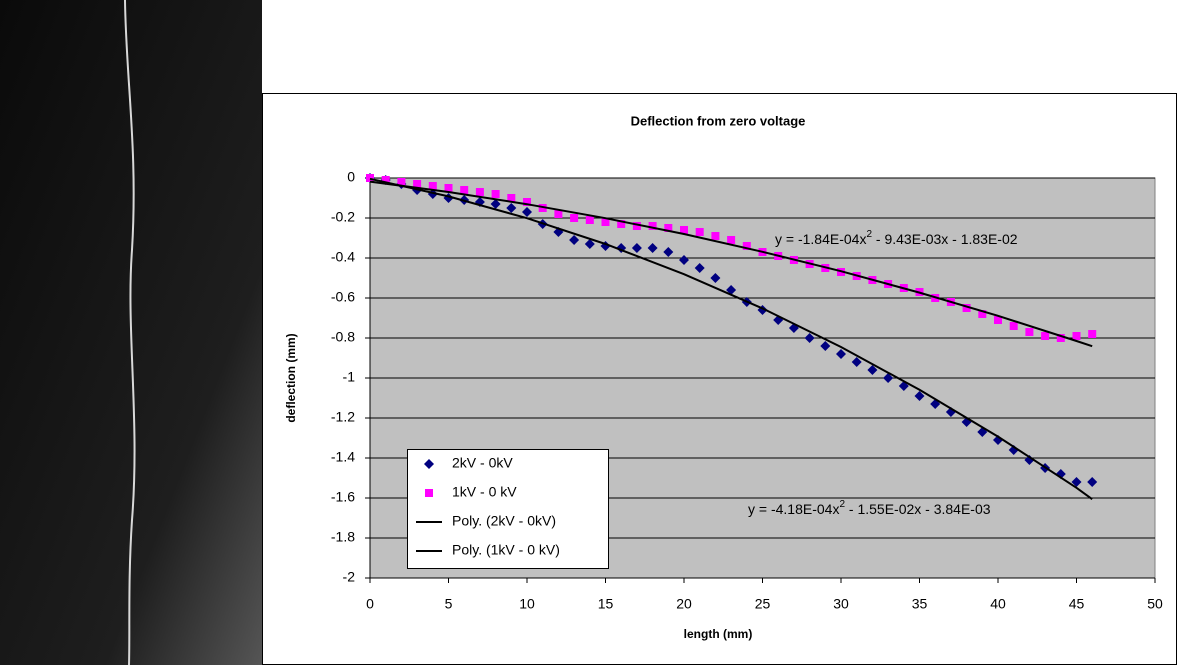 Image resolution: width=1177 pixels, height=665 pixels. Describe the element at coordinates (291, 377) in the screenshot. I see `y-axis-label: deflection (mm)` at that location.